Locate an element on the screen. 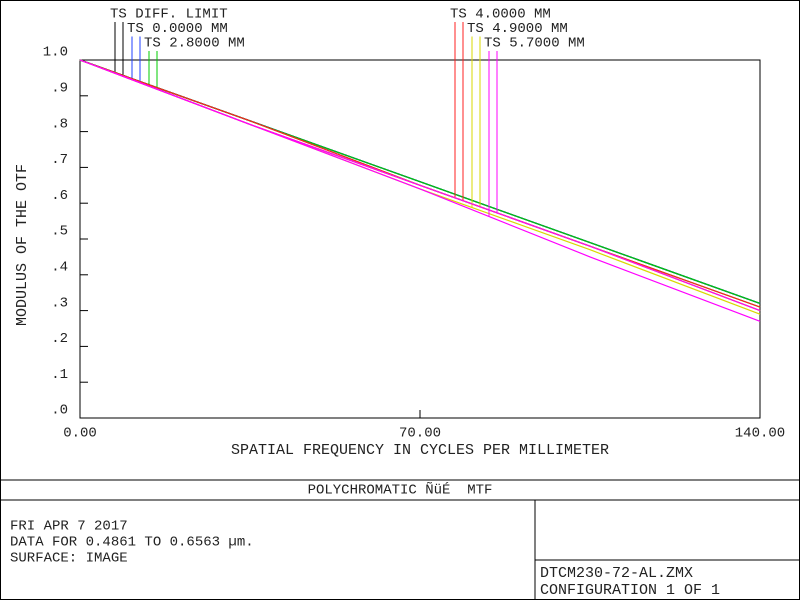 Image resolution: width=800 pixels, height=600 pixels. legend-label: TS 5.7000 MM is located at coordinates (534, 44).